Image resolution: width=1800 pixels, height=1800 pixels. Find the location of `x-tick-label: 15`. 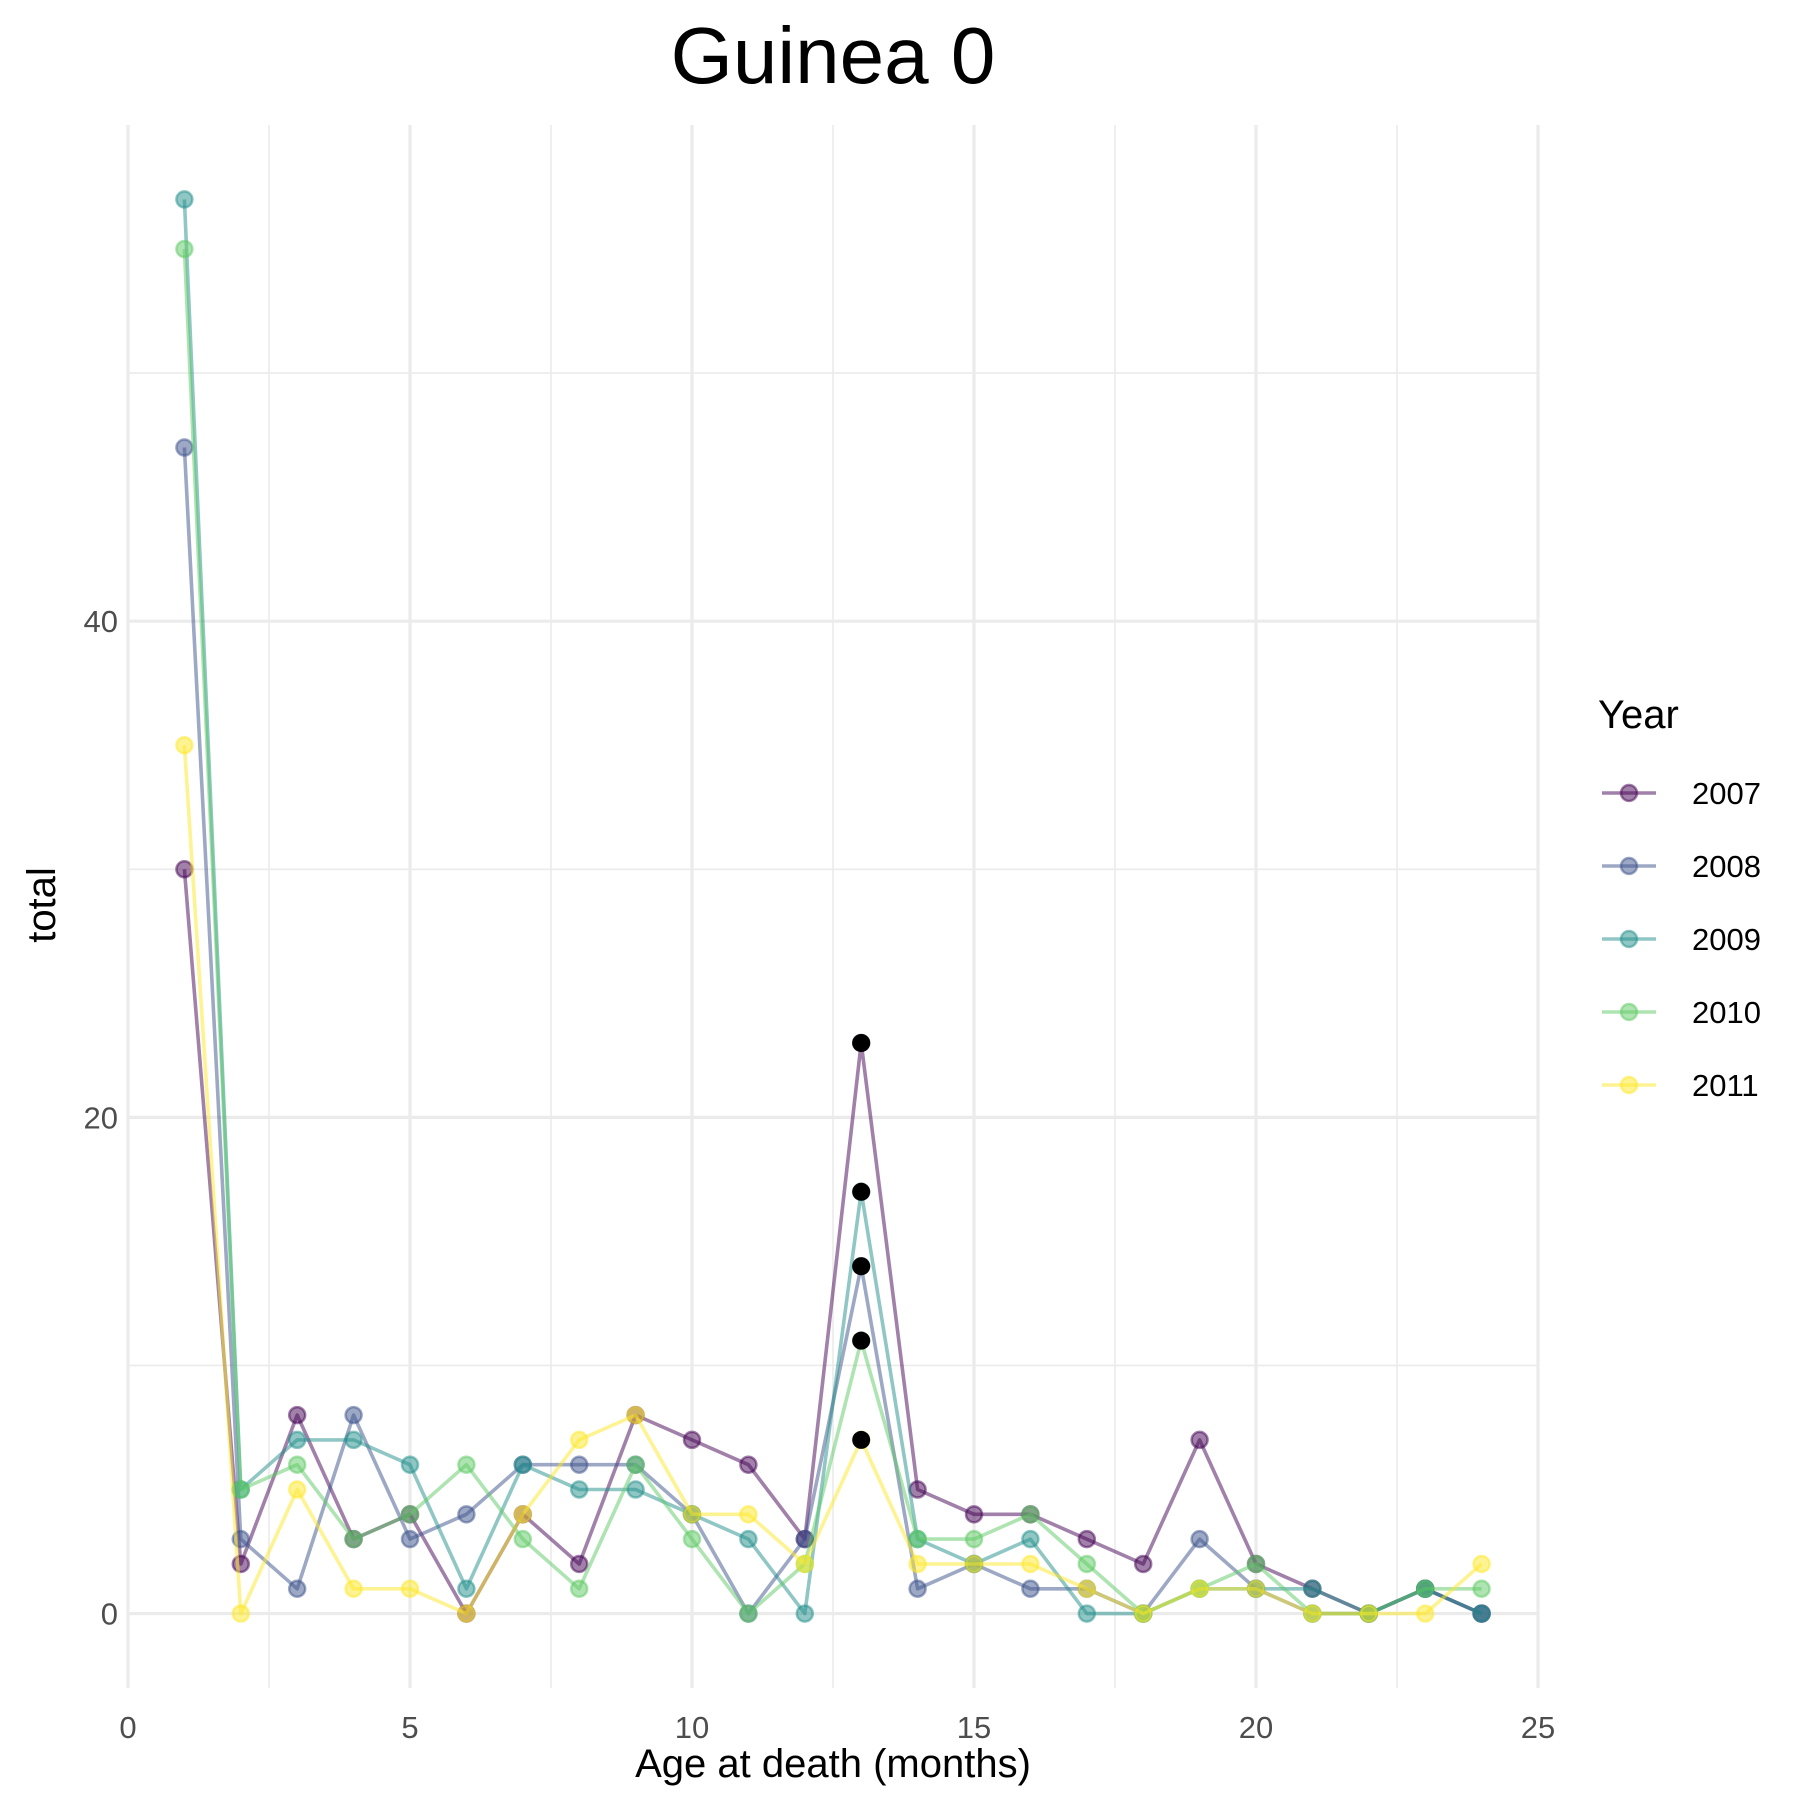

x-tick-label: 15 is located at coordinates (974, 1727).